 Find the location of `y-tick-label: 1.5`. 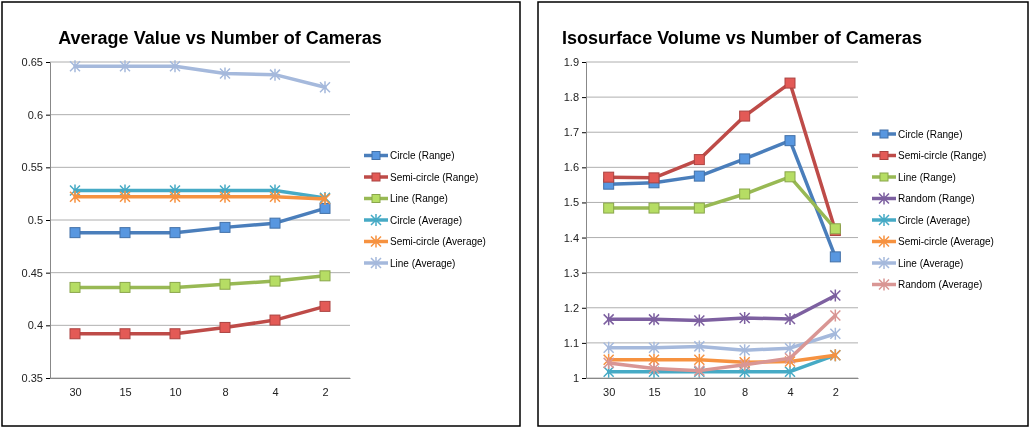

y-tick-label: 1.5 is located at coordinates (571, 202).